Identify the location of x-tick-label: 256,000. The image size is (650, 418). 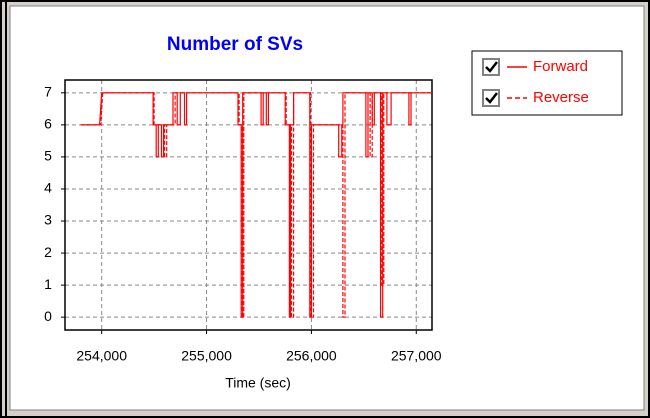
(311, 356).